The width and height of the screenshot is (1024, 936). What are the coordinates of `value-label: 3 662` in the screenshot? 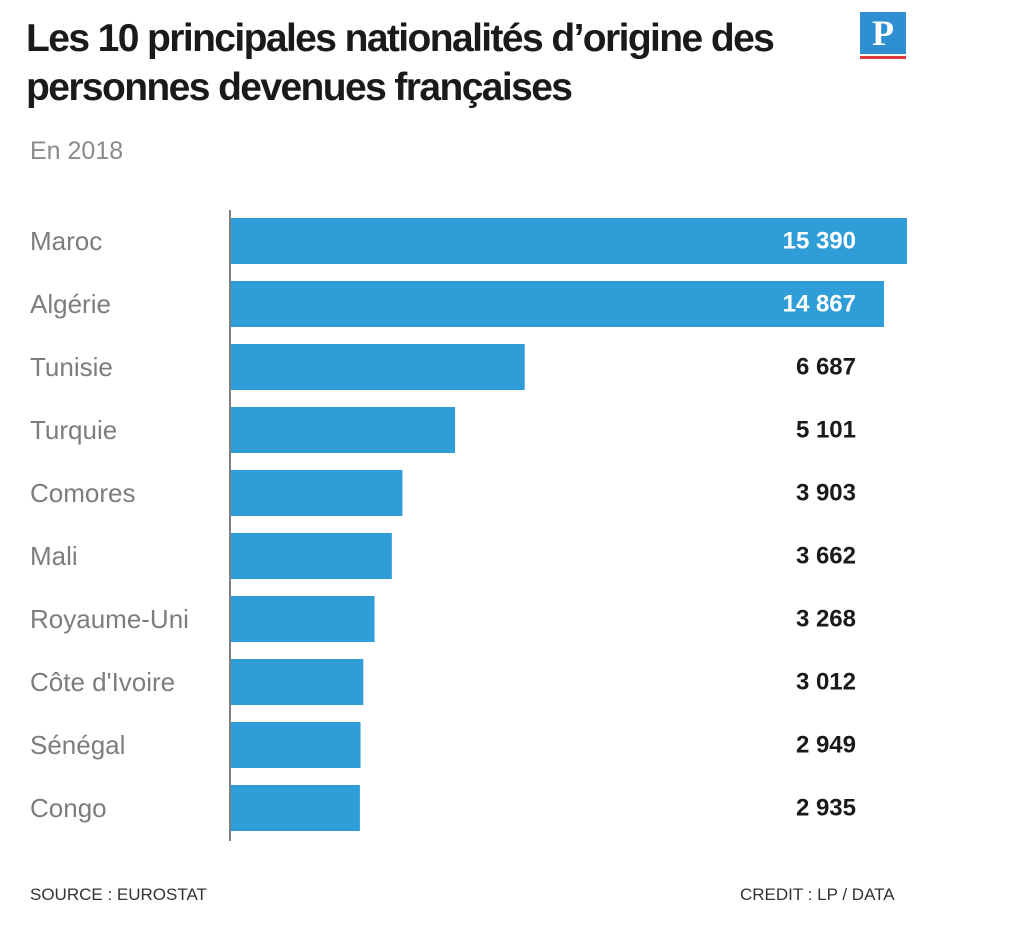 It's located at (826, 556).